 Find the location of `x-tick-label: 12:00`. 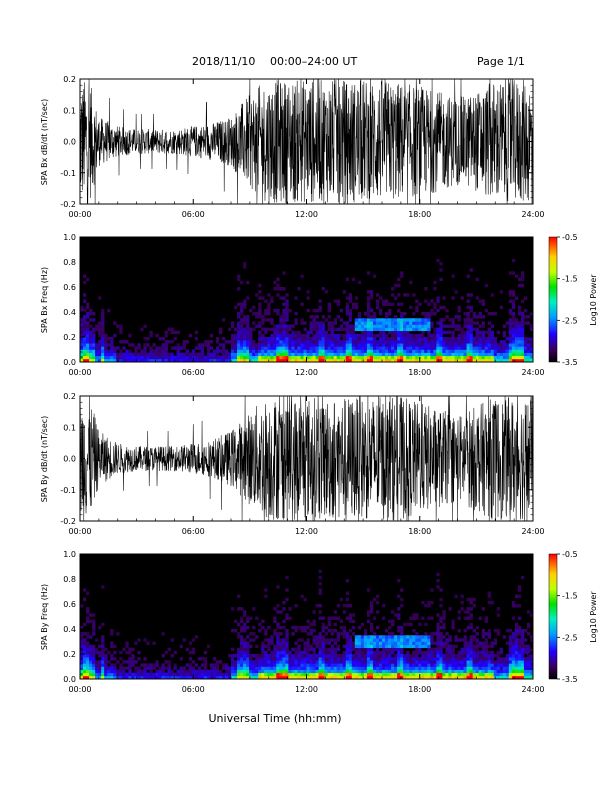

x-tick-label: 12:00 is located at coordinates (306, 531).